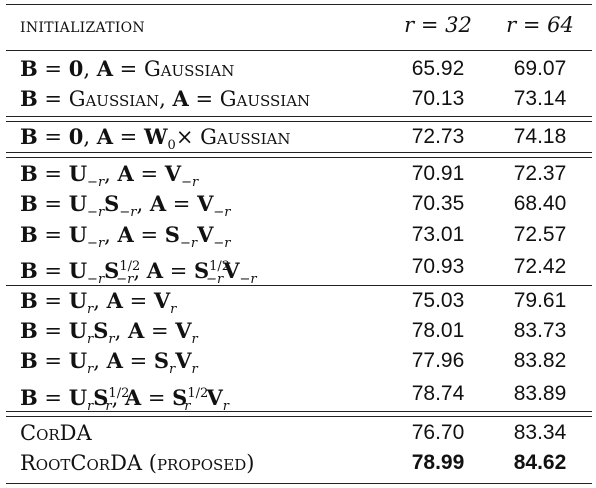  Describe the element at coordinates (438, 462) in the screenshot. I see `value-r32: 78.99` at that location.